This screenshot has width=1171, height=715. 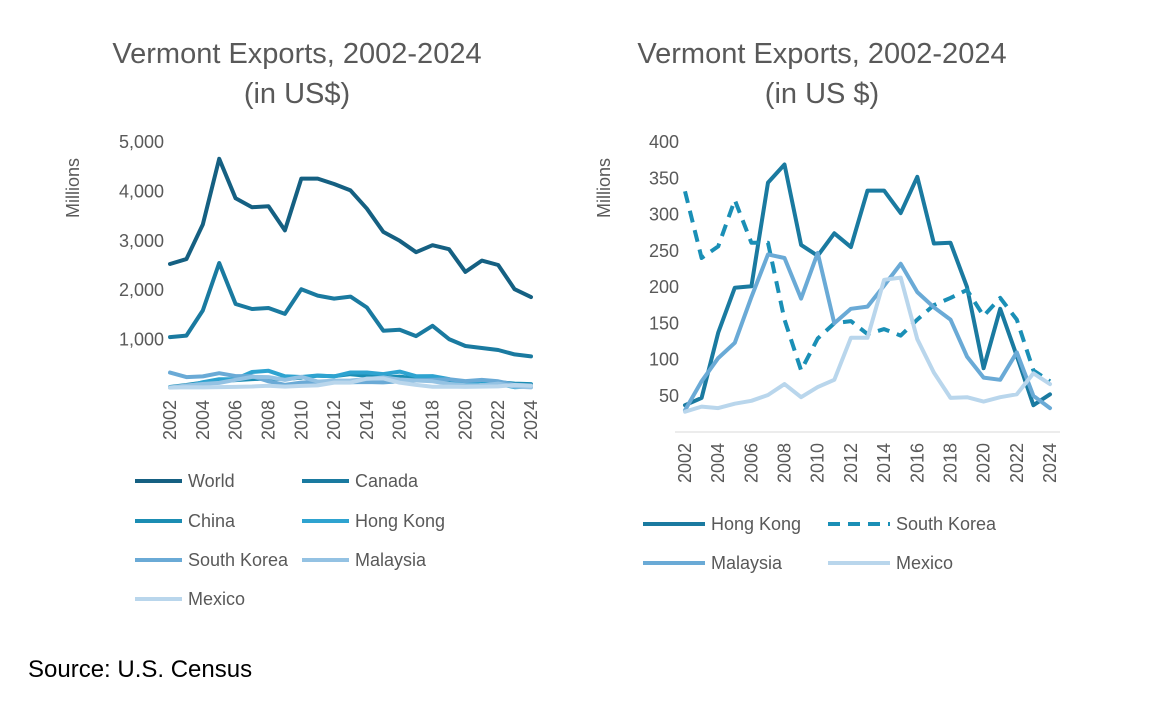 I want to click on legend-label-world: World, so click(x=211, y=481).